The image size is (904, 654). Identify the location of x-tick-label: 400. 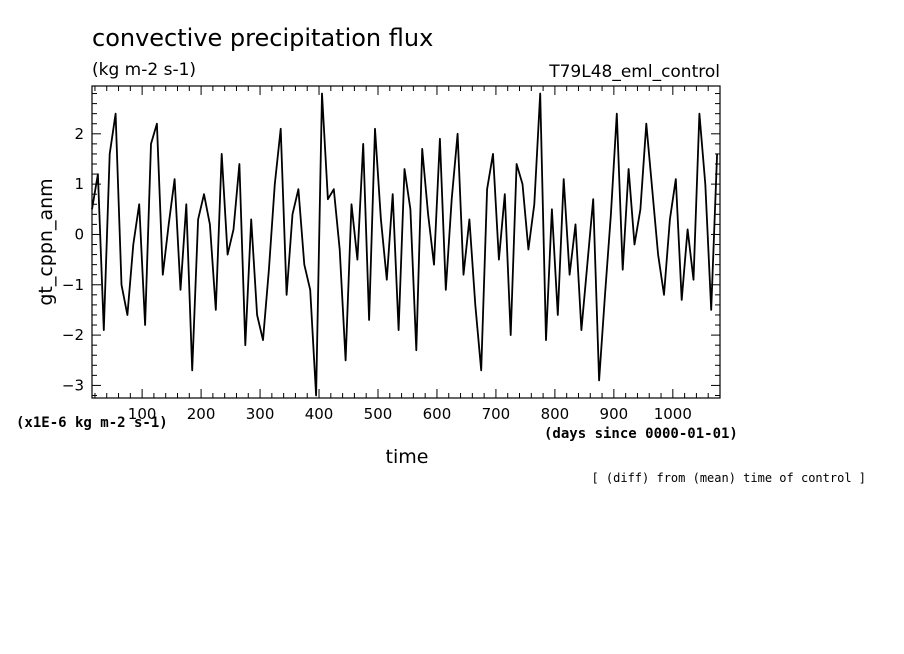
(319, 414).